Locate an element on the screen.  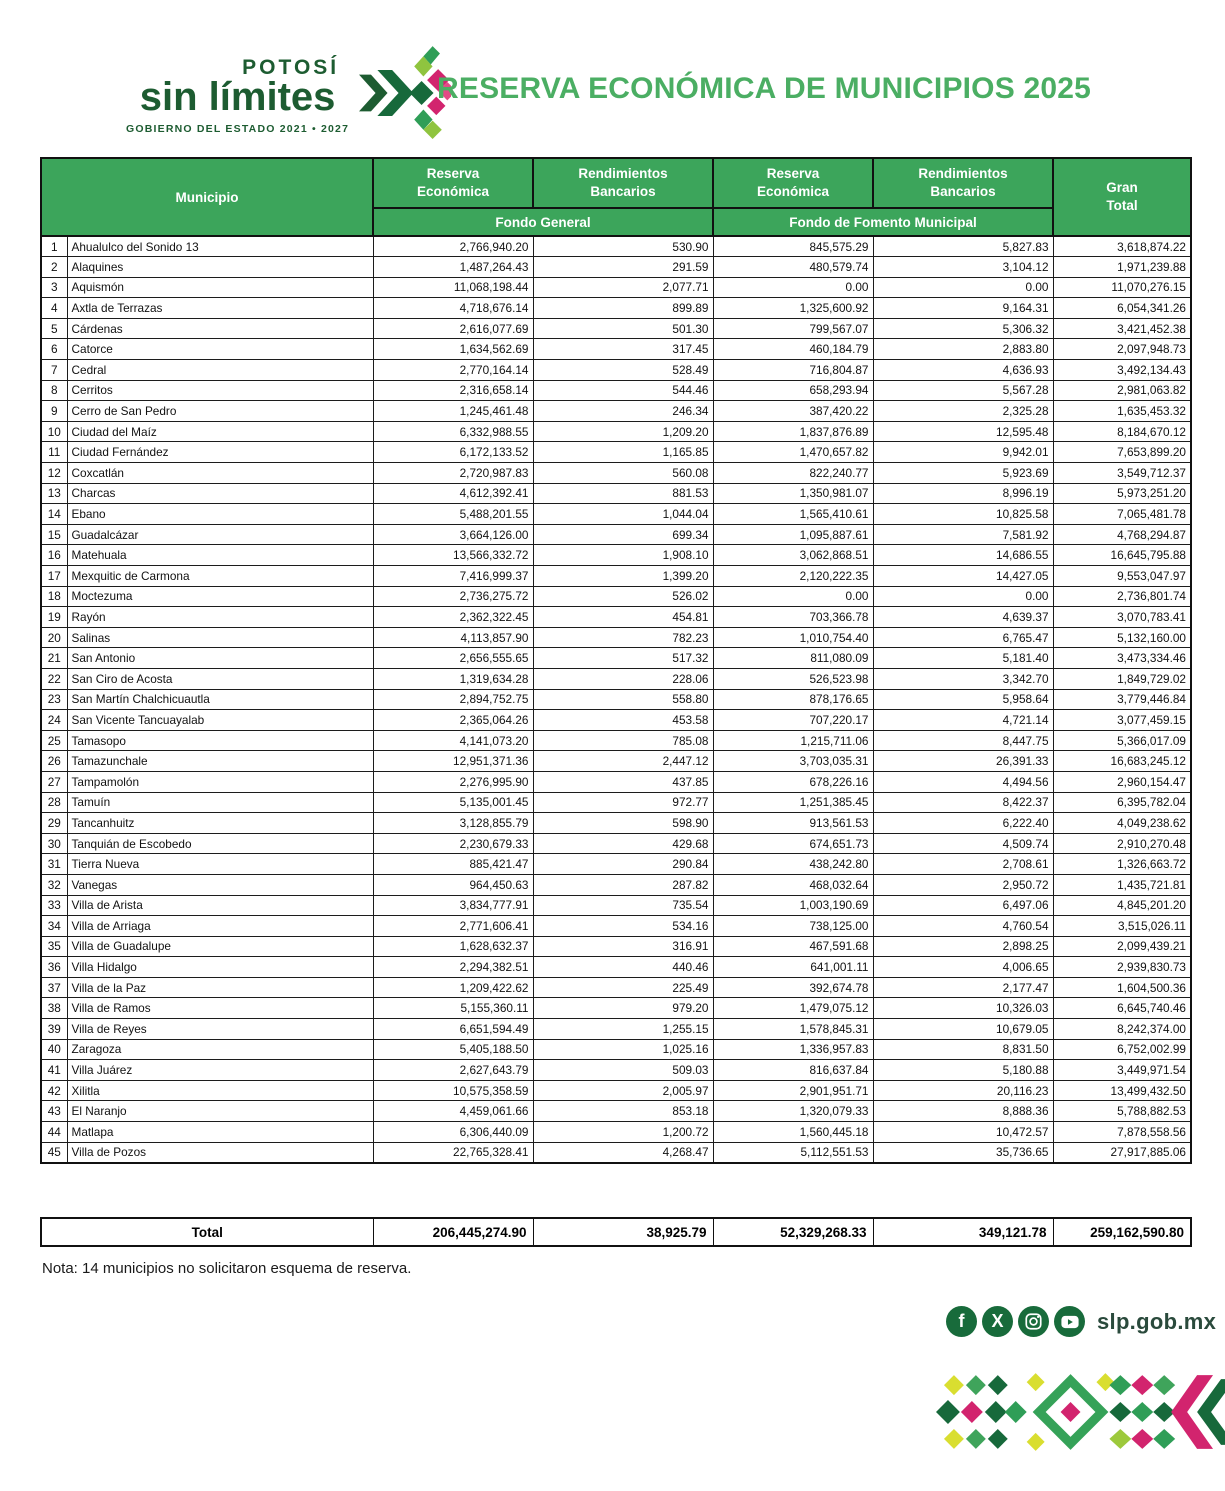
ffm-rendimientos-cell: 2,898.25 is located at coordinates (963, 946).